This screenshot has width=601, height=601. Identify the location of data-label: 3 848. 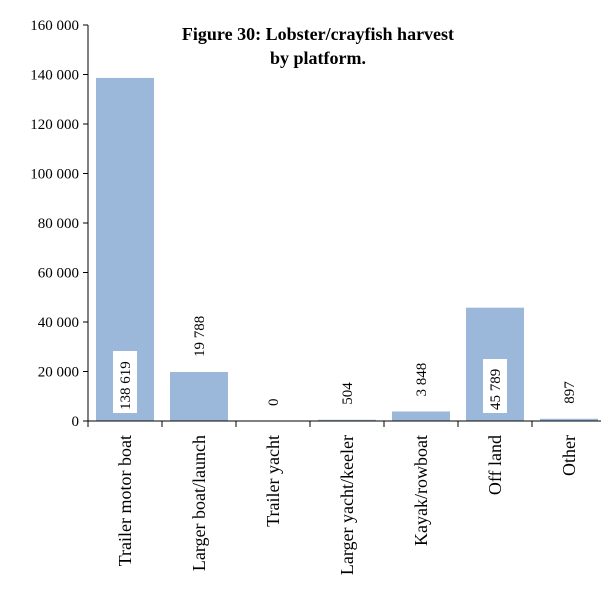
(422, 380).